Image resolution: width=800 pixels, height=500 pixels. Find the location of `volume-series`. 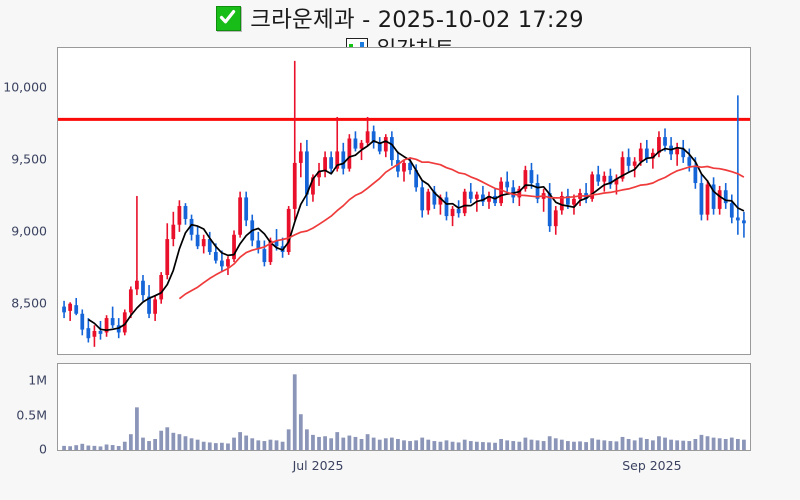

volume-series is located at coordinates (404, 412).